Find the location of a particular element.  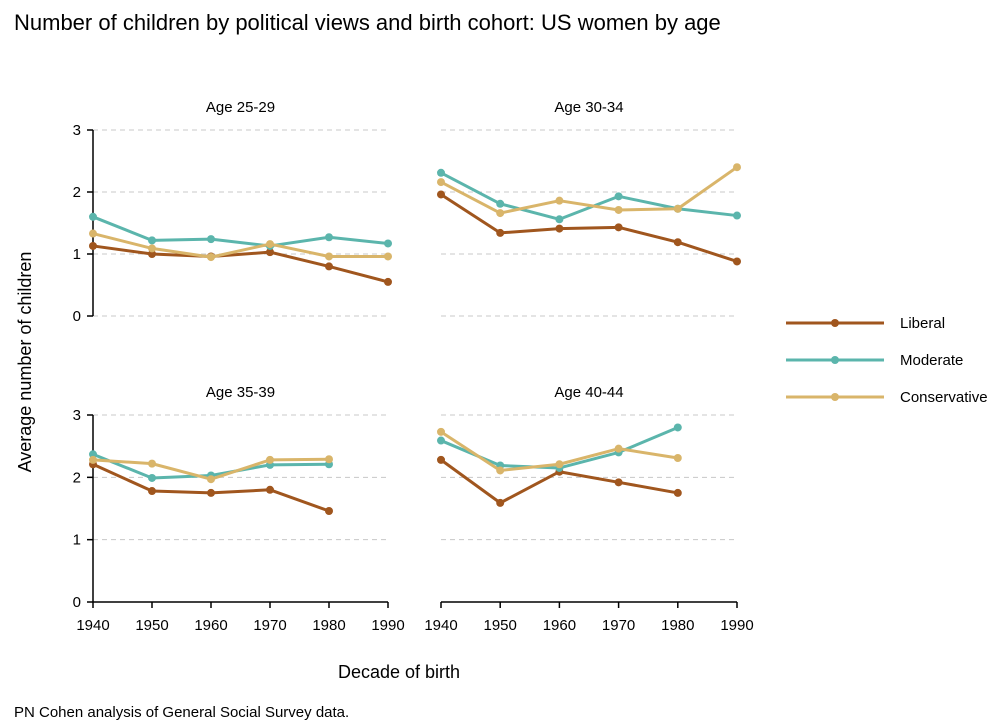

panel-4-x-tick-label: 1970 is located at coordinates (618, 625).